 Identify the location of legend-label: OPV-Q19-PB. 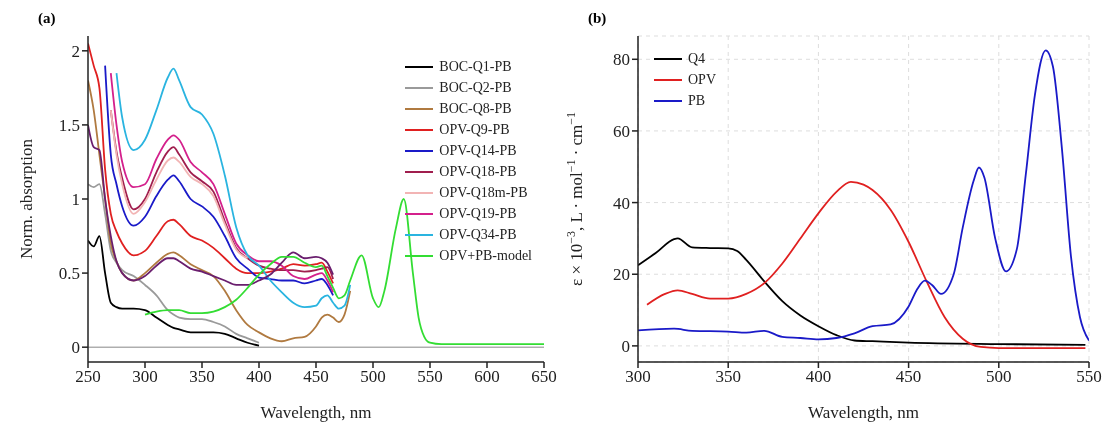
(478, 214).